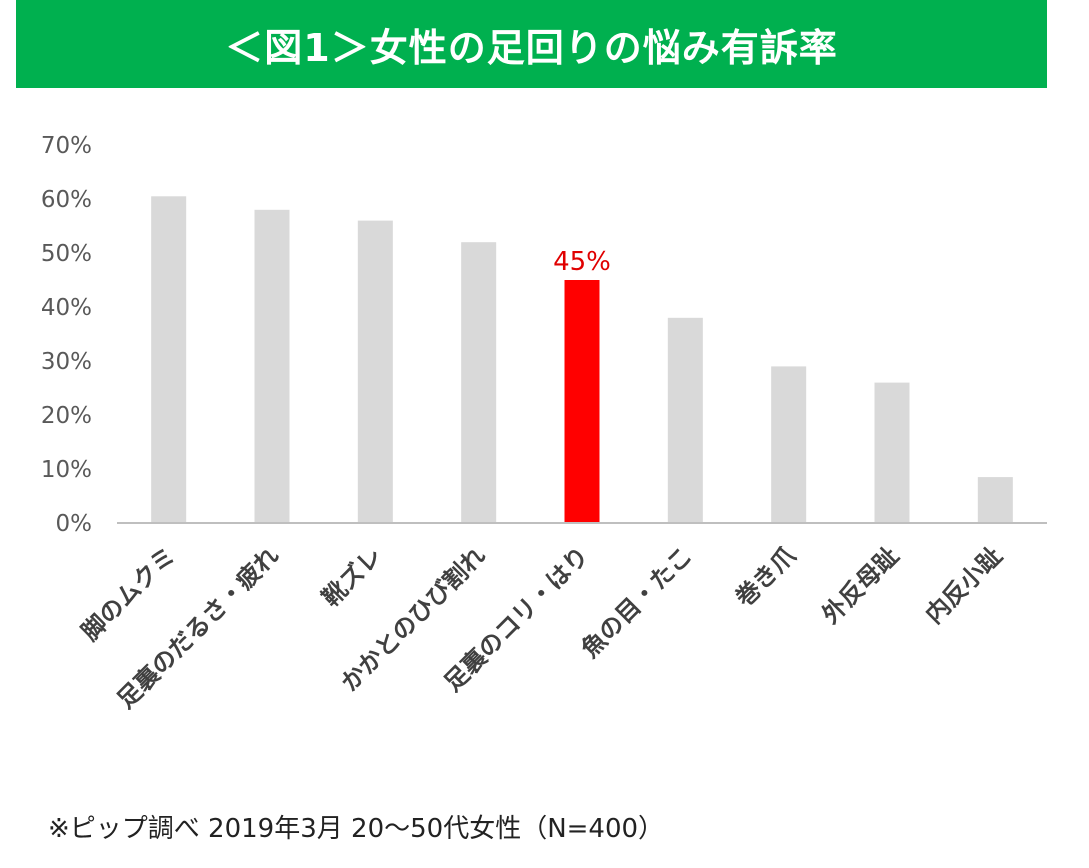  What do you see at coordinates (531, 47) in the screenshot?
I see `chart-title: ＜図1＞女性の足回りの悩み有訴率` at bounding box center [531, 47].